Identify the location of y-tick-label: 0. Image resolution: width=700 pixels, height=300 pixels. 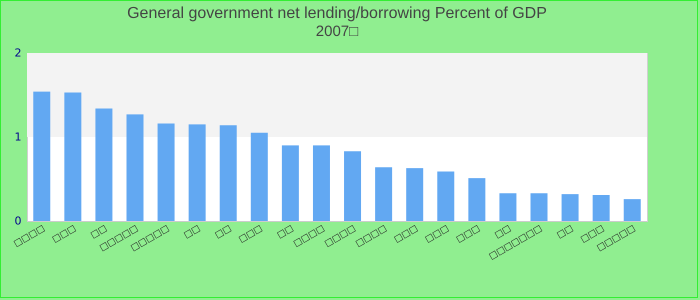
(18, 221).